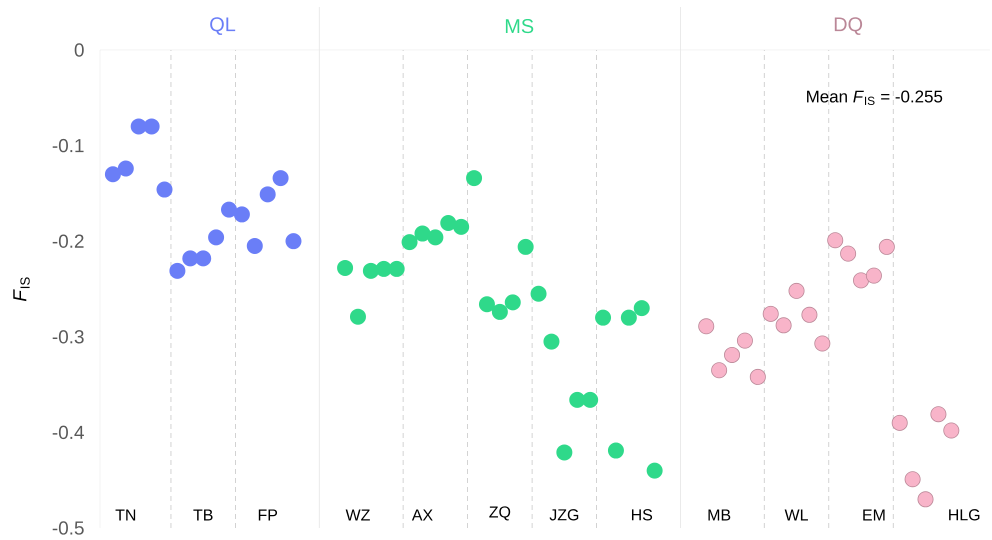 This screenshot has height=540, width=992. What do you see at coordinates (203, 514) in the screenshot?
I see `x-tick-label: TB` at bounding box center [203, 514].